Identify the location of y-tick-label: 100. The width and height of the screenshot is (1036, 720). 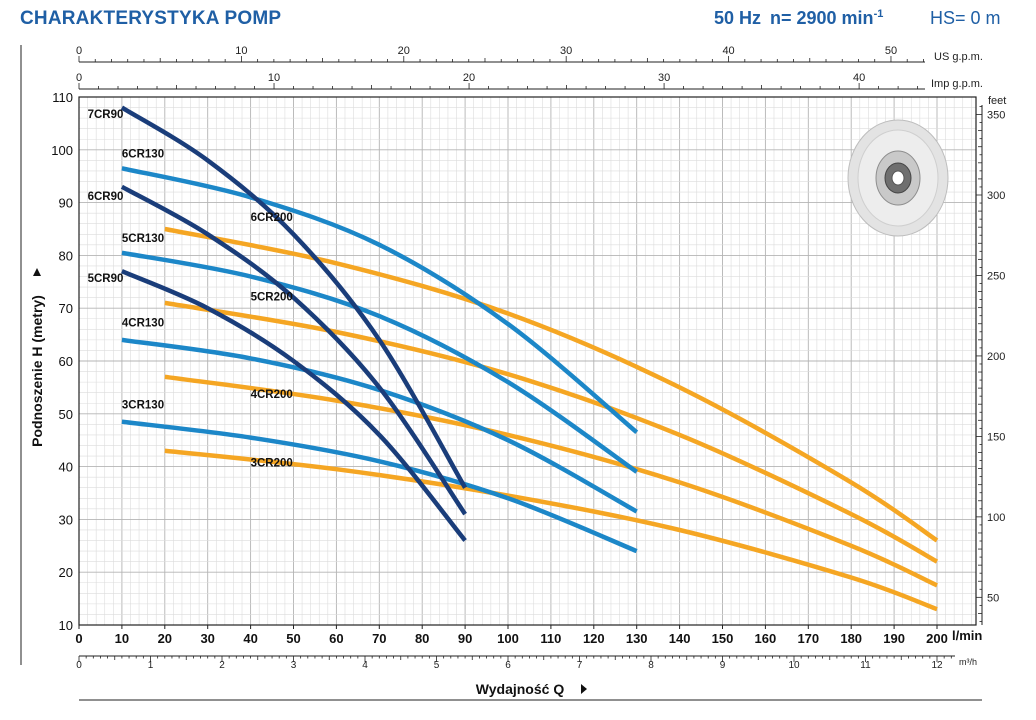
(62, 150).